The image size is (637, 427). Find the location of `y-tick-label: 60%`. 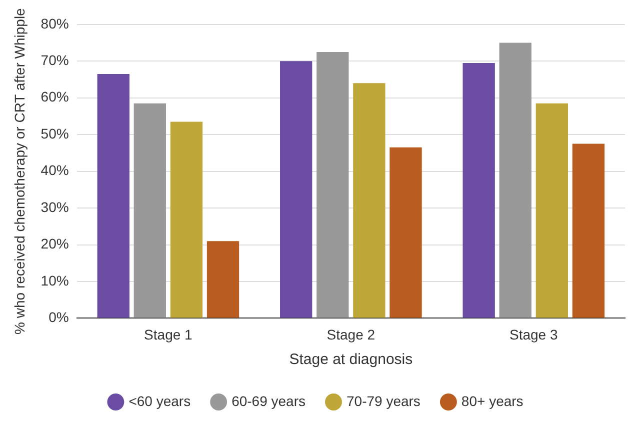

y-tick-label: 60% is located at coordinates (54, 96).